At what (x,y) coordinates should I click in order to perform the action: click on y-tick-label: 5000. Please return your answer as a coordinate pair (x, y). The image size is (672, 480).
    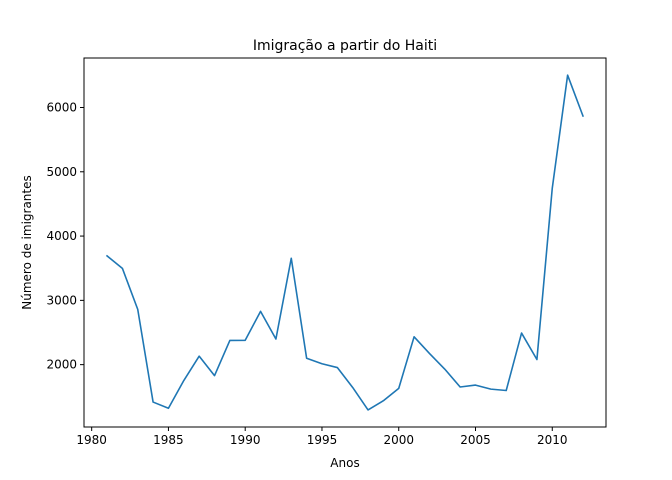
    Looking at the image, I should click on (61, 172).